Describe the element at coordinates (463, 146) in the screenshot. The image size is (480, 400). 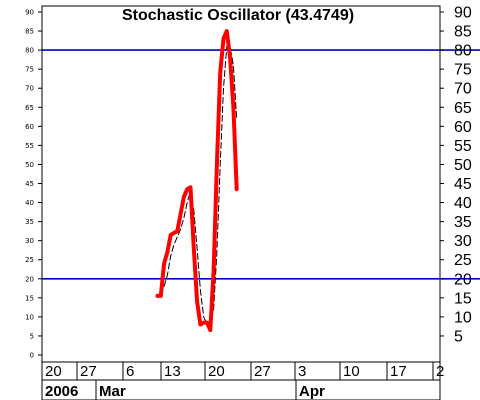
I see `right-tick-label: 55` at that location.